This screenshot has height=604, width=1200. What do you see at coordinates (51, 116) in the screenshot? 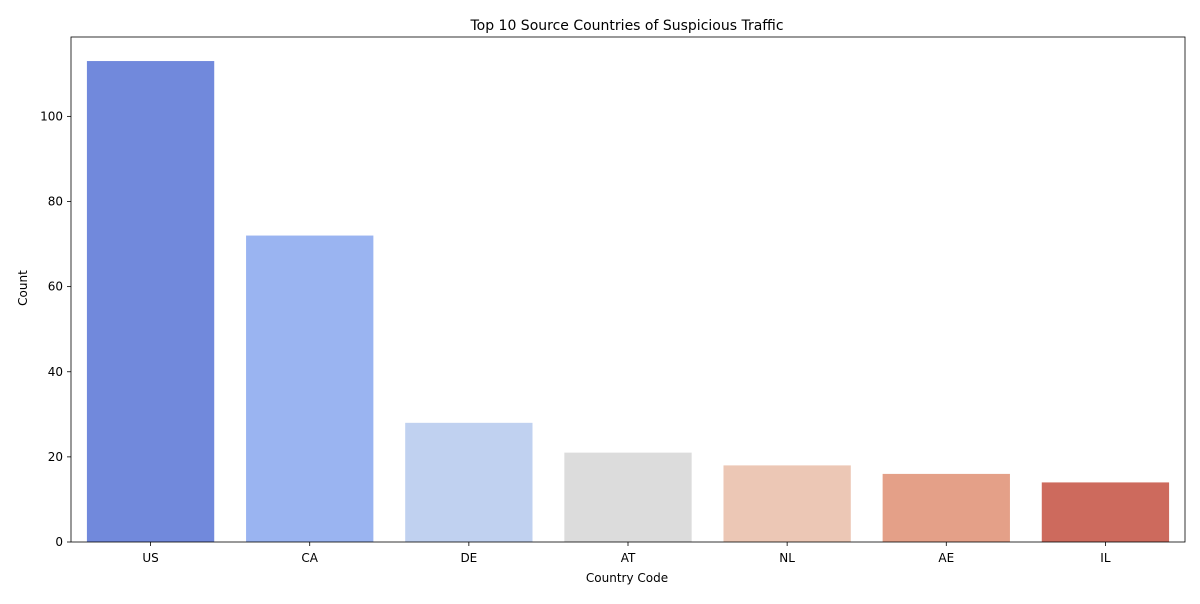
I see `y-tick-label: 100` at bounding box center [51, 116].